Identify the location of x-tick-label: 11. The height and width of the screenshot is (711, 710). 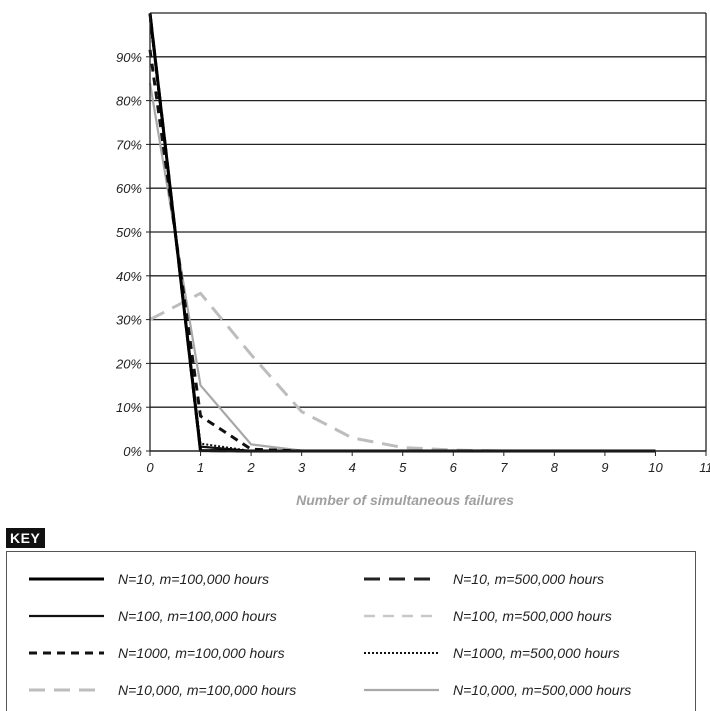
(704, 467).